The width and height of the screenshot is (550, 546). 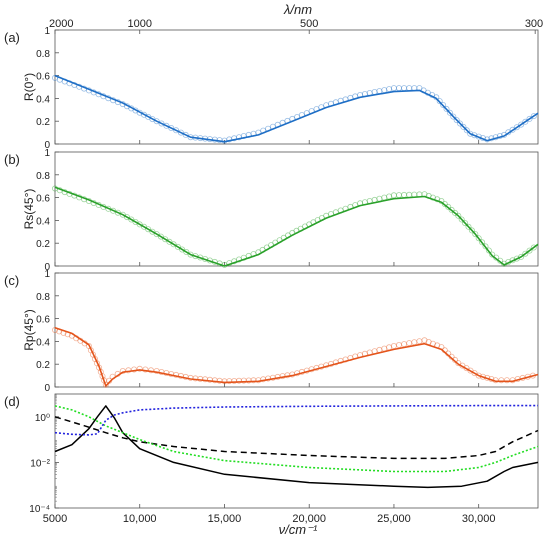 I want to click on panel-label: (c), so click(x=11, y=280).